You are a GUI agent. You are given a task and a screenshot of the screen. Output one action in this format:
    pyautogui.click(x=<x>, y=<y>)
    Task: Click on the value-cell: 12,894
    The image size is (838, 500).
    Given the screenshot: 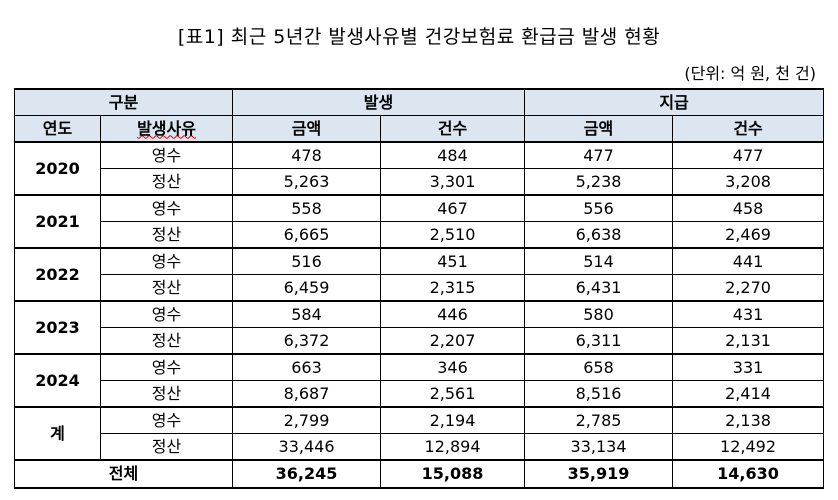 What is the action you would take?
    pyautogui.click(x=453, y=447)
    